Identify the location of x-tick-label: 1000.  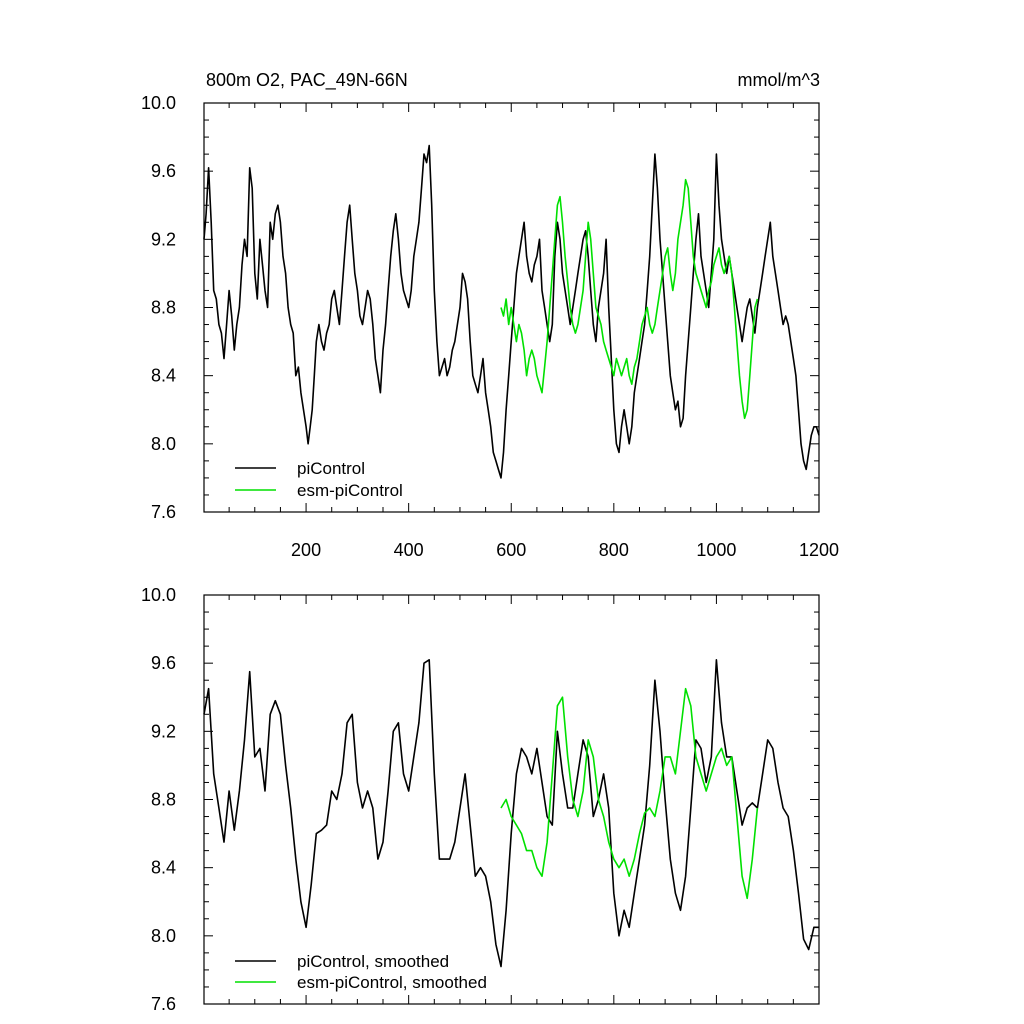
(716, 550).